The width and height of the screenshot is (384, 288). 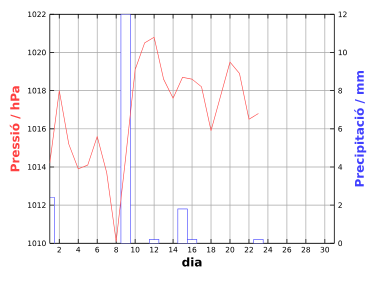 What do you see at coordinates (15, 129) in the screenshot?
I see `y-axis-title: Pressió / hPa` at bounding box center [15, 129].